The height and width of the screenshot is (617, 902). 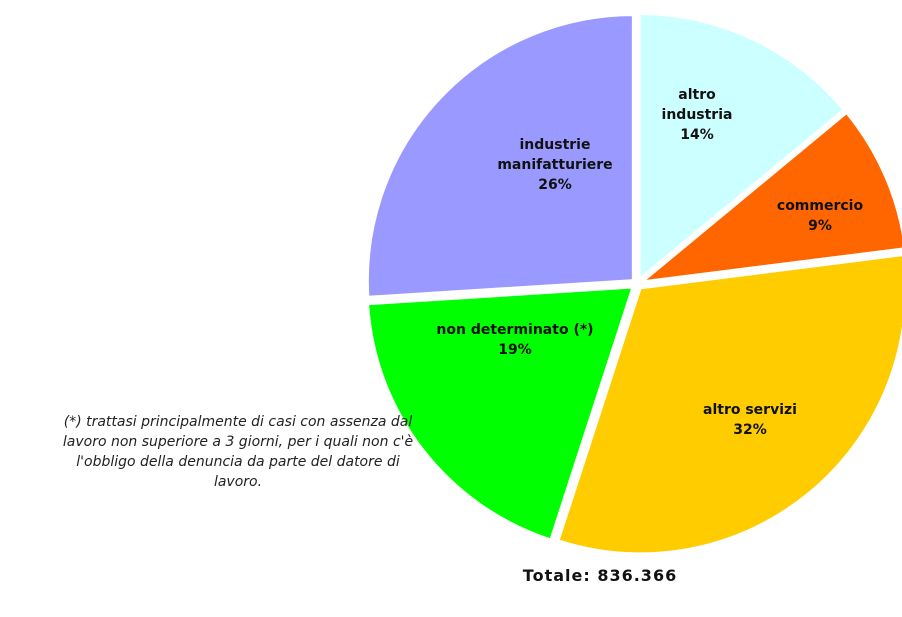 I want to click on slice-label: industrie manifatturiere 26%, so click(x=555, y=165).